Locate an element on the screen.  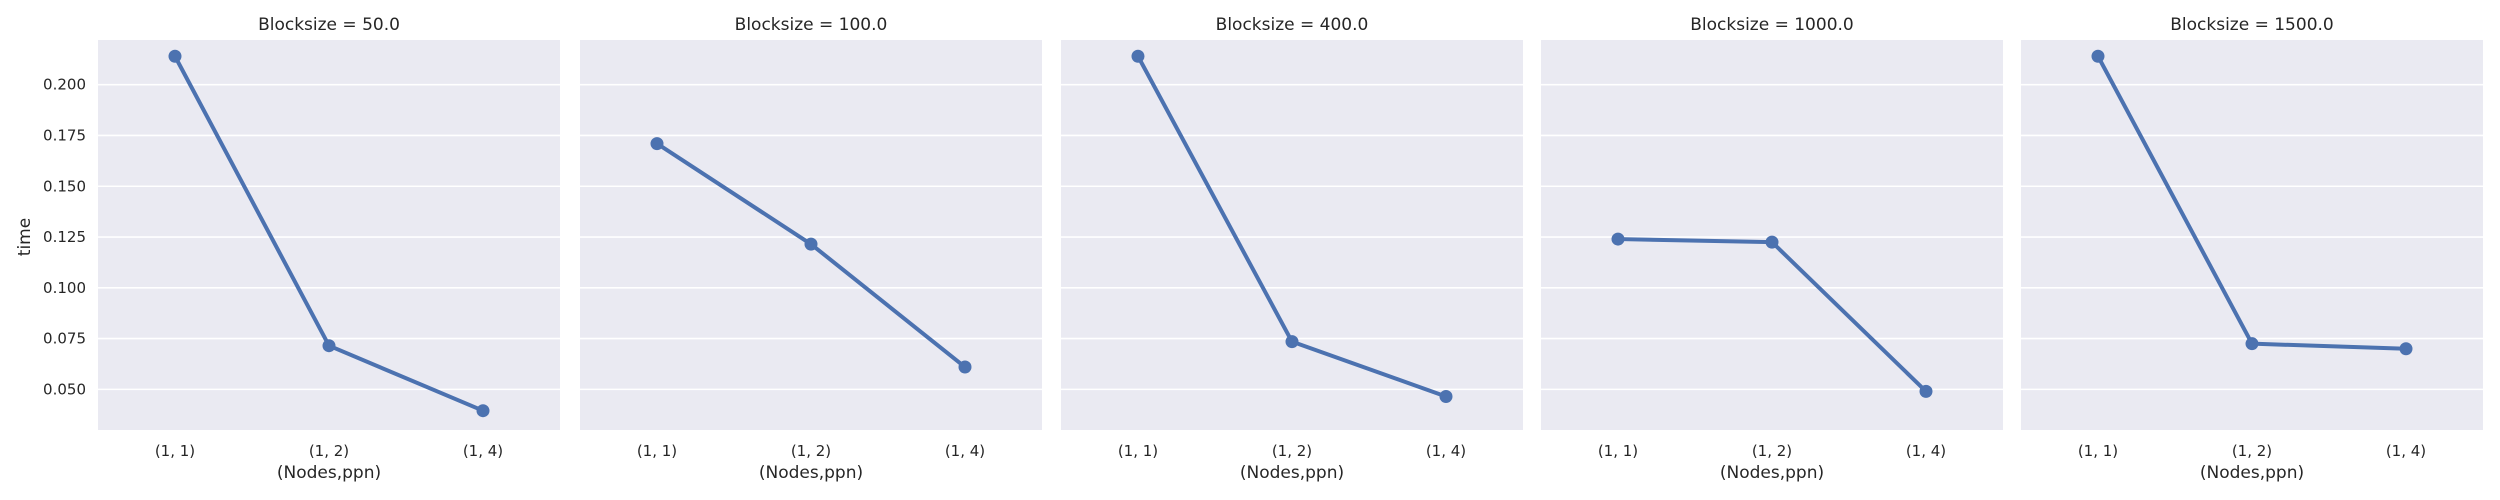
facet-title: Blocksize = 1500.0 is located at coordinates (2251, 25).